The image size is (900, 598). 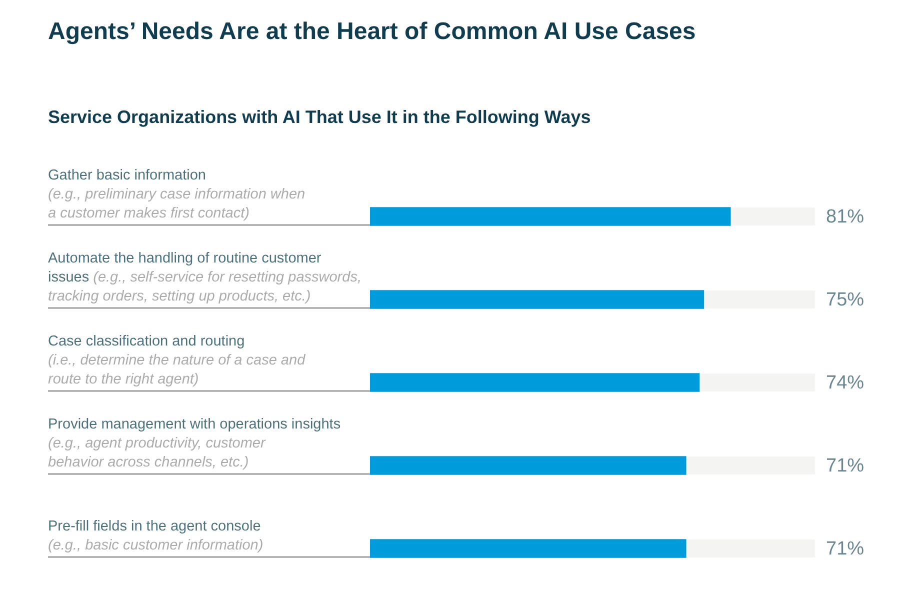 What do you see at coordinates (845, 300) in the screenshot?
I see `data-label: 75%` at bounding box center [845, 300].